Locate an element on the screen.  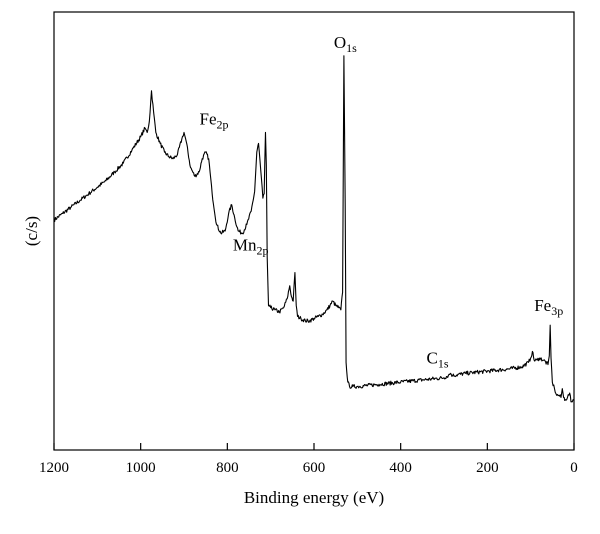
peak-label-fe2p: Fe2p is located at coordinates (214, 120).